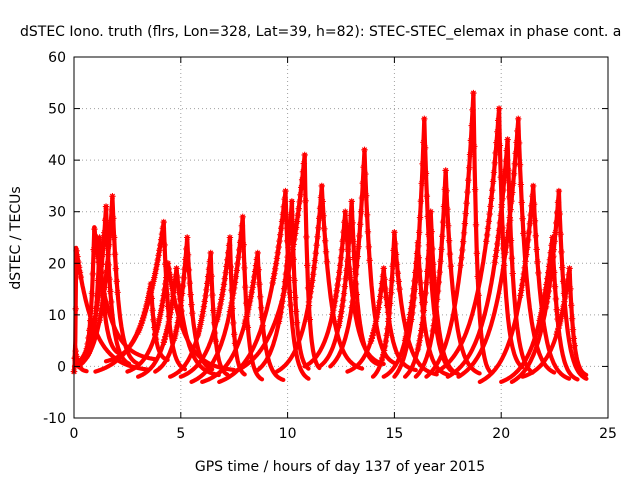 The image size is (640, 484). I want to click on y-tick-label: 40, so click(57, 161).